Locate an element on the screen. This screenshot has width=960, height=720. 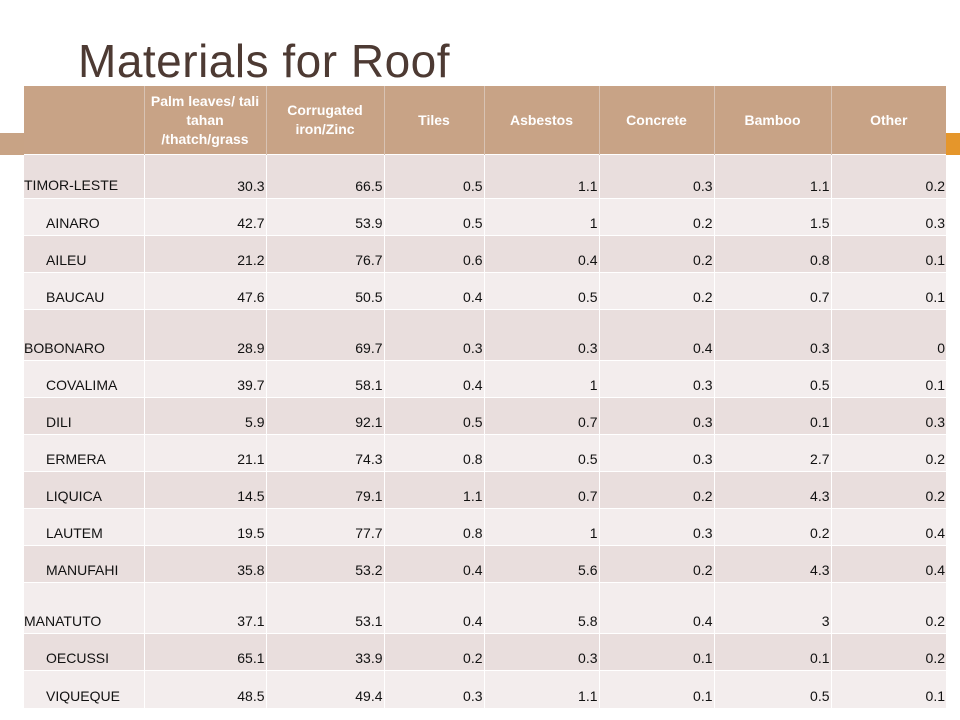
table-cell: 21.1 is located at coordinates (204, 453).